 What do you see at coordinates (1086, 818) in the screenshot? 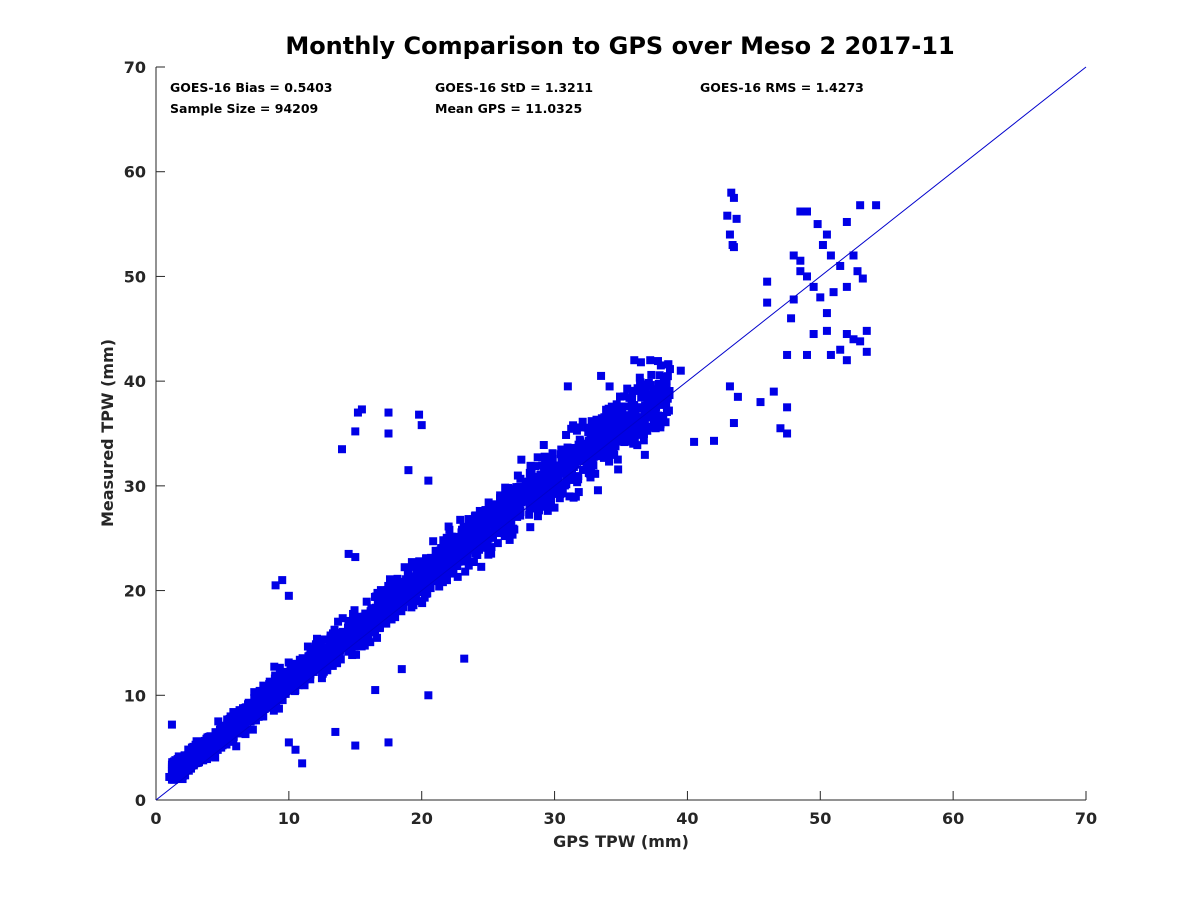
I see `x-tick-label: 70` at bounding box center [1086, 818].